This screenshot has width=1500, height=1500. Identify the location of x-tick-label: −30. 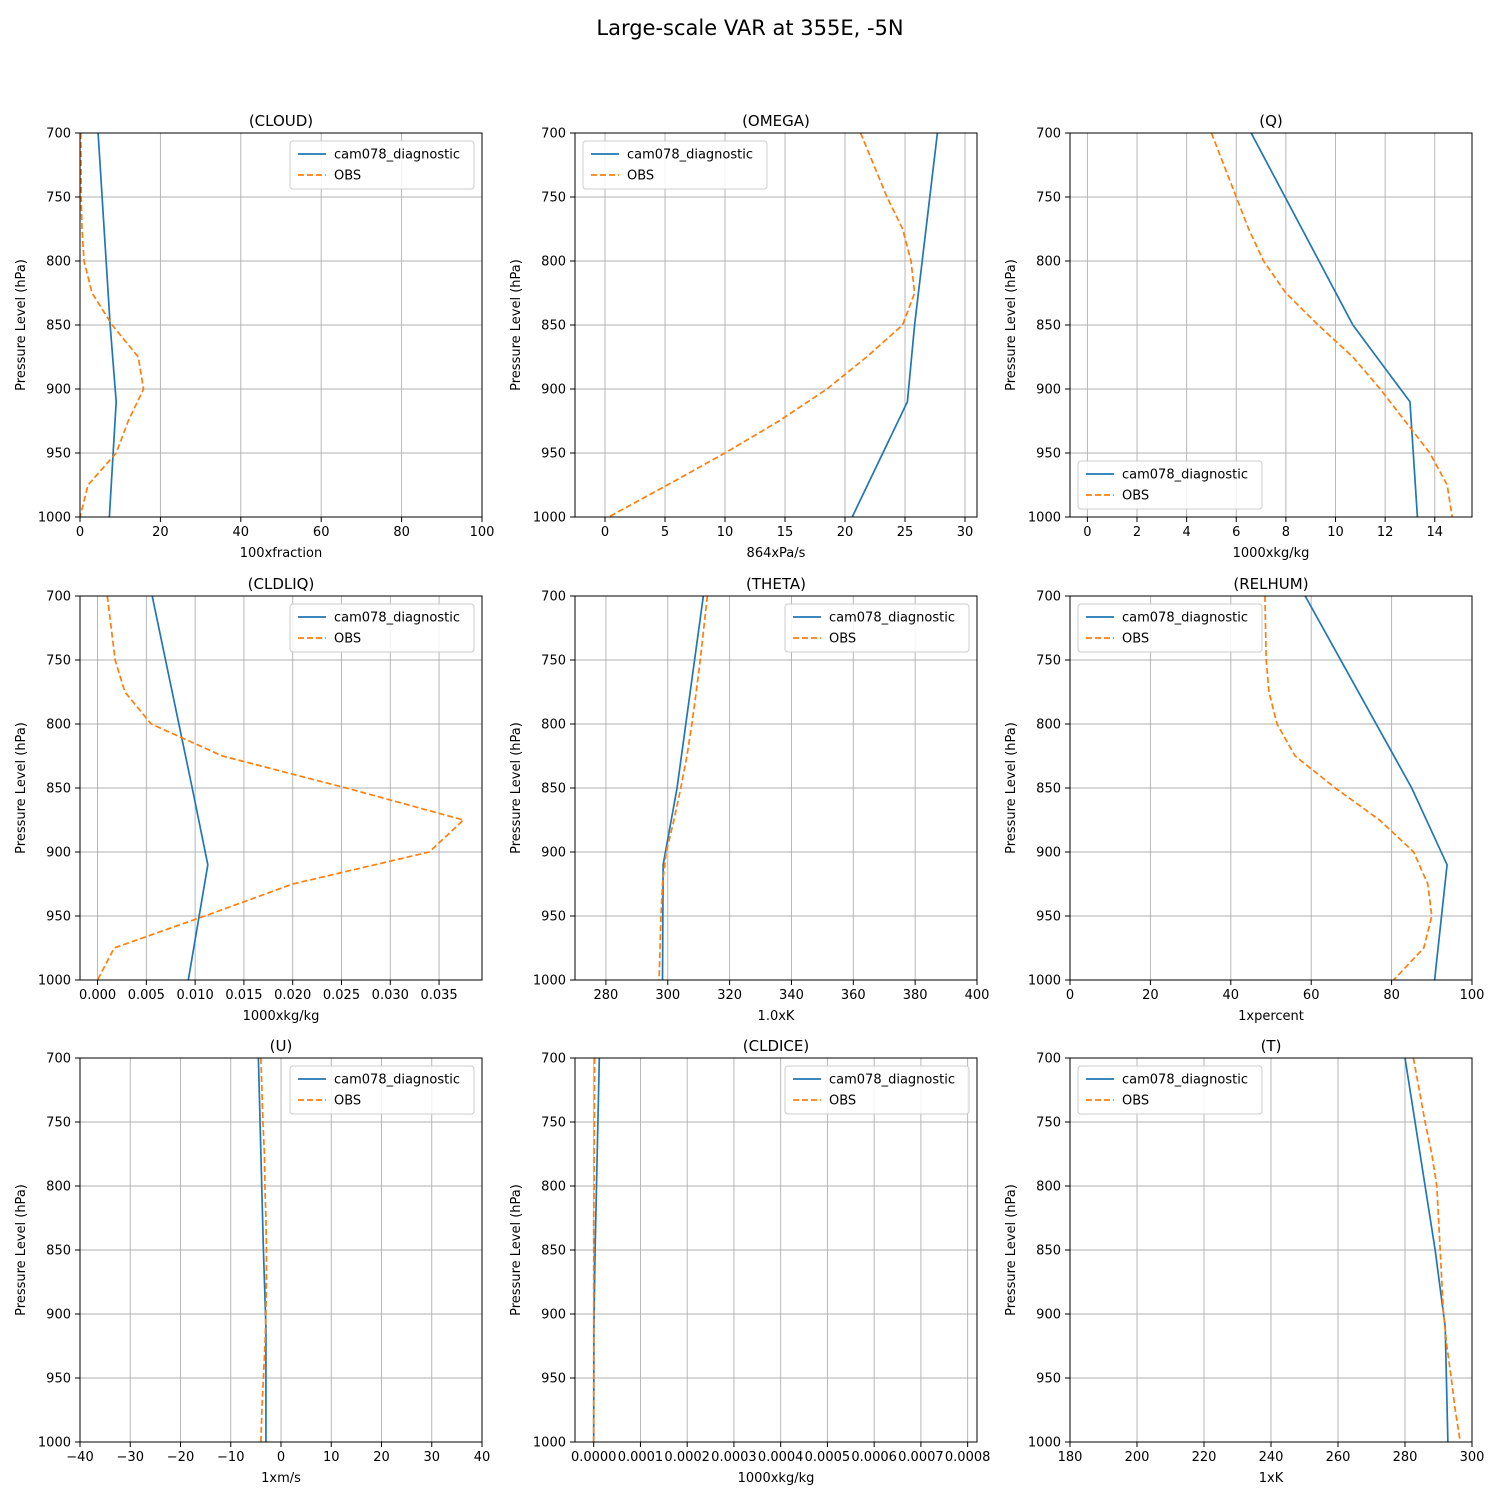
(130, 1457).